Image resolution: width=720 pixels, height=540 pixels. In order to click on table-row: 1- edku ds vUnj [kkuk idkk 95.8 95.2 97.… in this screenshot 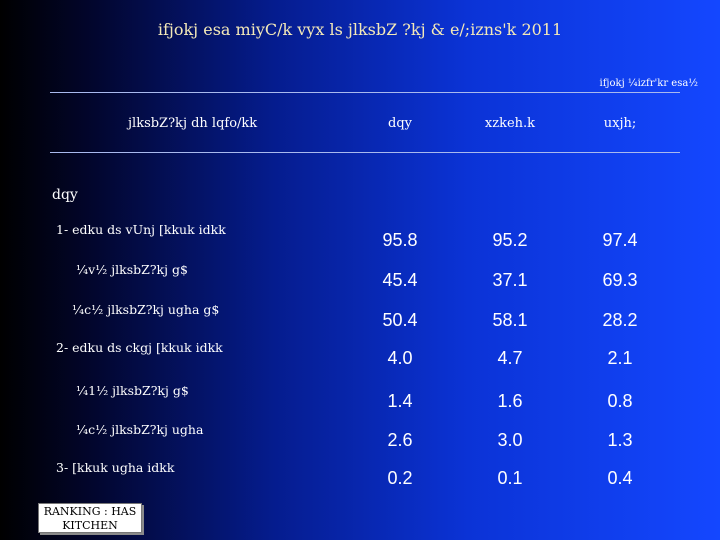, I will do `click(365, 240)`.